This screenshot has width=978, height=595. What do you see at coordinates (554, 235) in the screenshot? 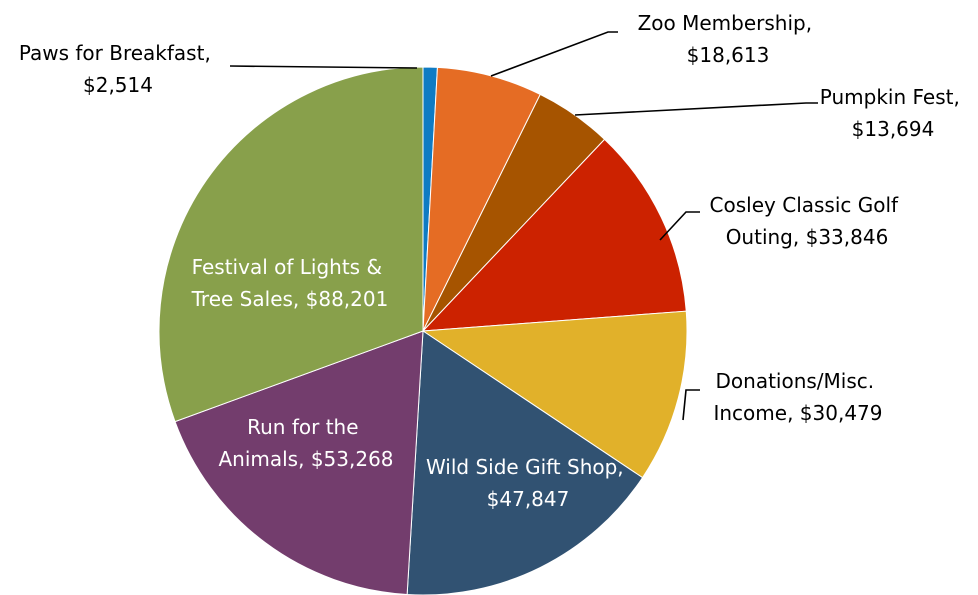
I see `pie-slice-cosley-classic-golf-outing` at bounding box center [554, 235].